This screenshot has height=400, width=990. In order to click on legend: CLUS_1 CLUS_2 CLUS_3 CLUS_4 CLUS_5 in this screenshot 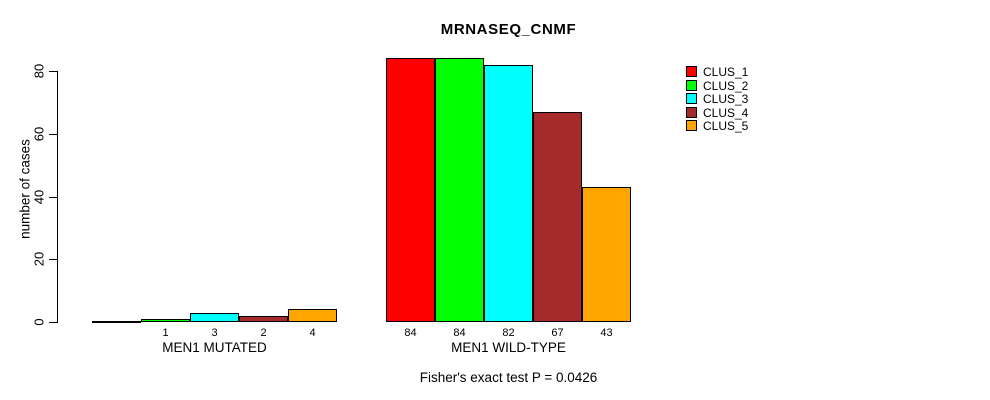, I will do `click(746, 105)`.